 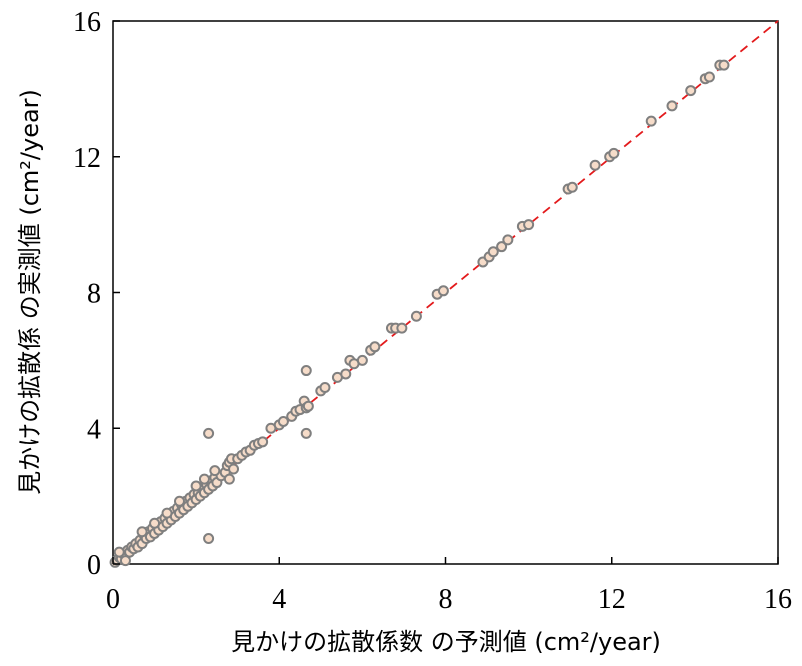 What do you see at coordinates (94, 294) in the screenshot?
I see `y-tick-label-2: 8` at bounding box center [94, 294].